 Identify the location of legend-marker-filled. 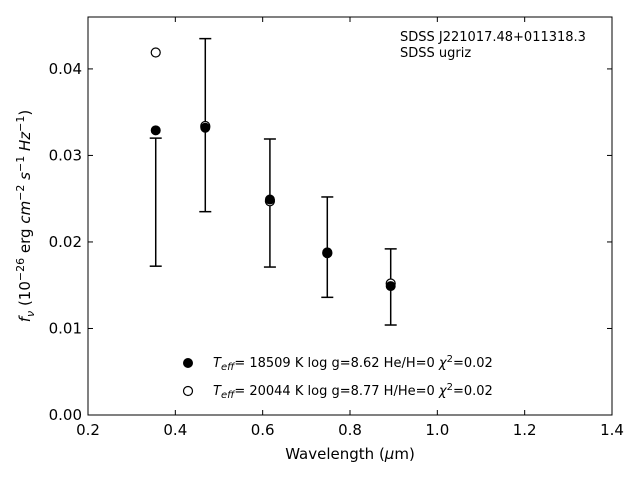
(188, 363).